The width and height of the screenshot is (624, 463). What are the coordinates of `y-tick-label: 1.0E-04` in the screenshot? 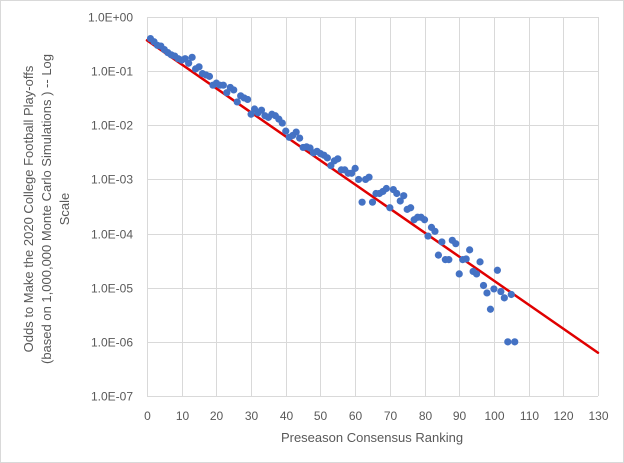 It's located at (112, 235).